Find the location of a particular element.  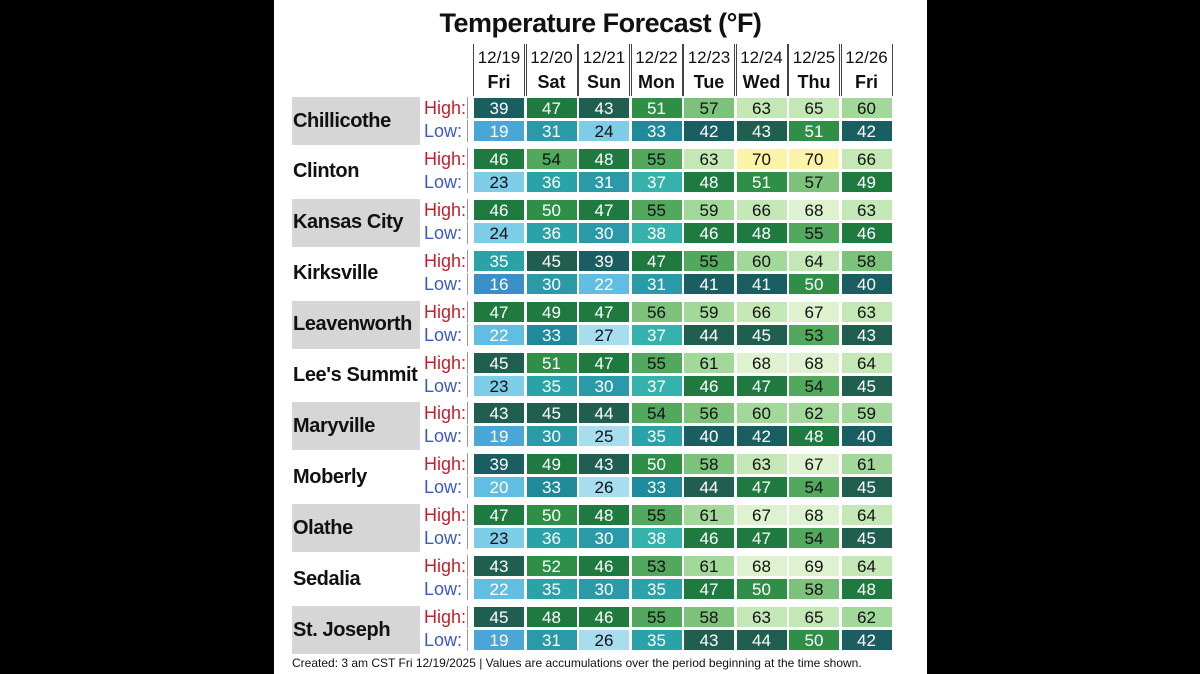

low-temp-cell: 51 is located at coordinates (761, 181).